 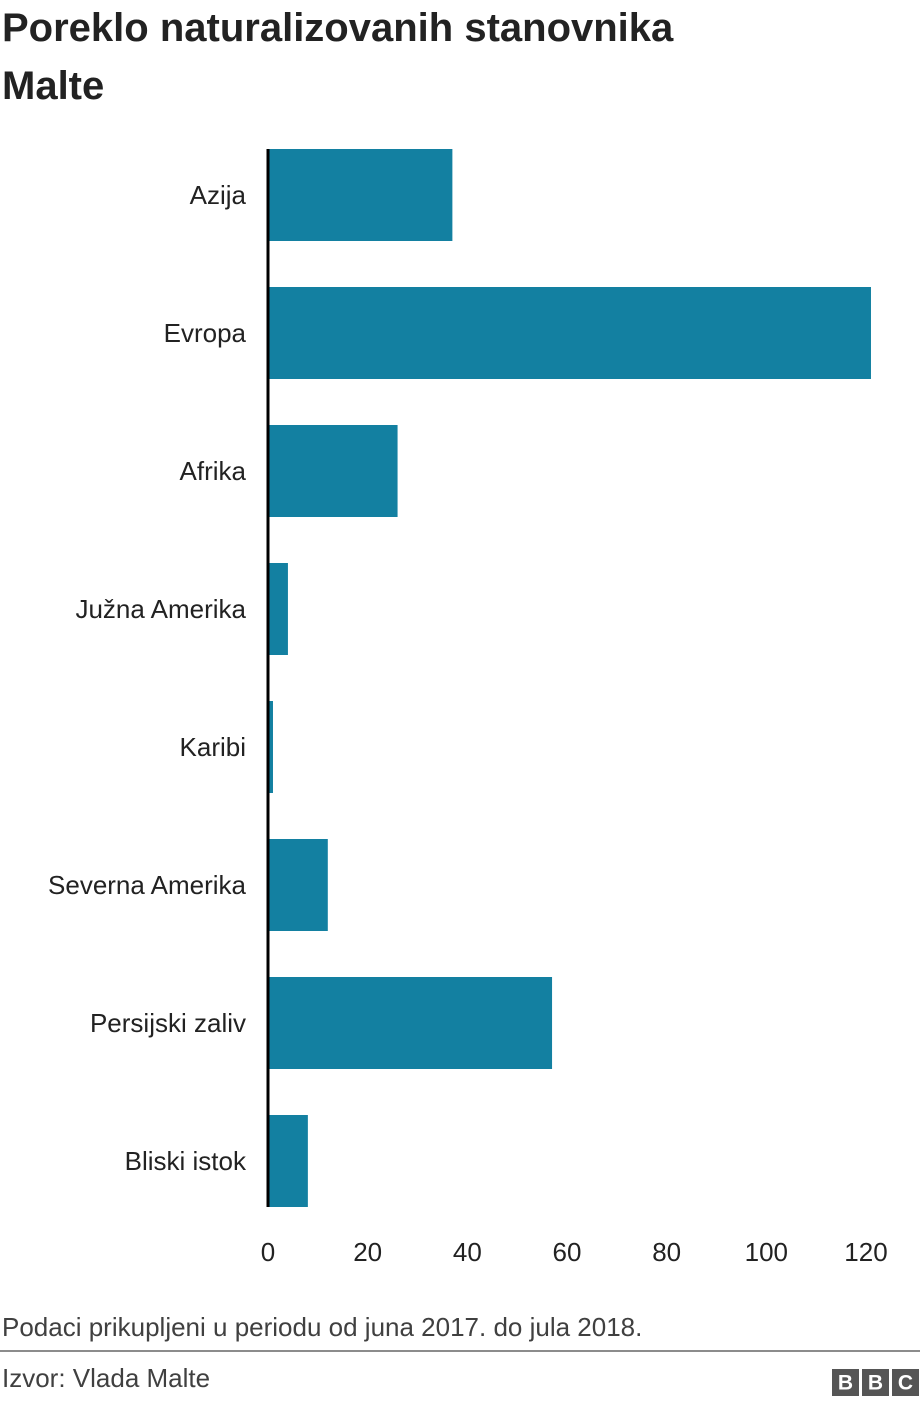 I want to click on x-tick-label: 80, so click(x=666, y=1252).